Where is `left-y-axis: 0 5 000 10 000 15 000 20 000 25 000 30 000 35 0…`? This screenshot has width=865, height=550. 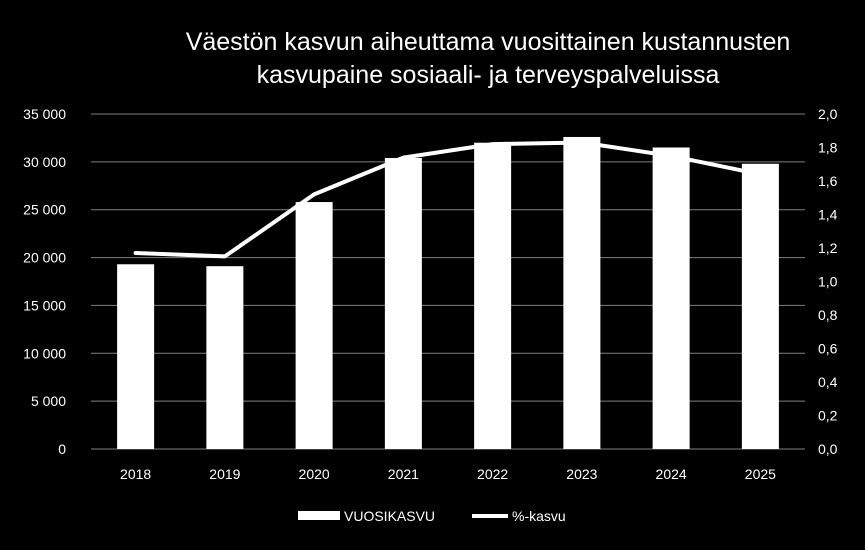
left-y-axis: 0 5 000 10 000 15 000 20 000 25 000 30 000 35 0… is located at coordinates (44, 281).